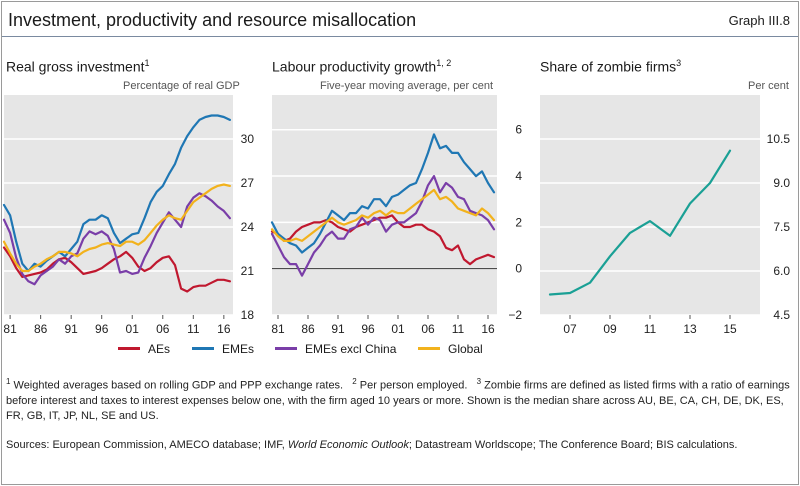 The height and width of the screenshot is (486, 800). Describe the element at coordinates (129, 349) in the screenshot. I see `legend-swatch-aes` at that location.